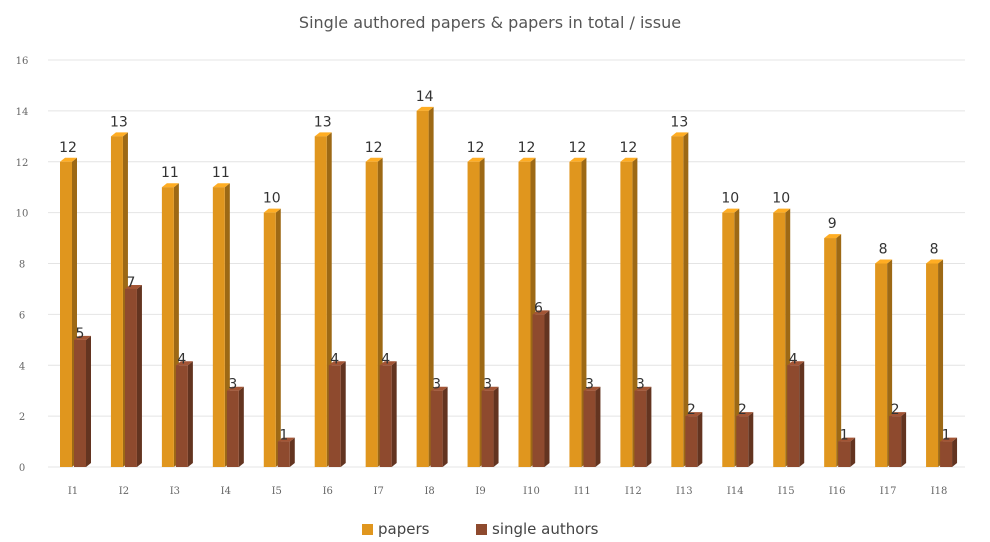 This screenshot has height=542, width=990. Describe the element at coordinates (130, 283) in the screenshot. I see `data-label-single-authors: 7` at that location.